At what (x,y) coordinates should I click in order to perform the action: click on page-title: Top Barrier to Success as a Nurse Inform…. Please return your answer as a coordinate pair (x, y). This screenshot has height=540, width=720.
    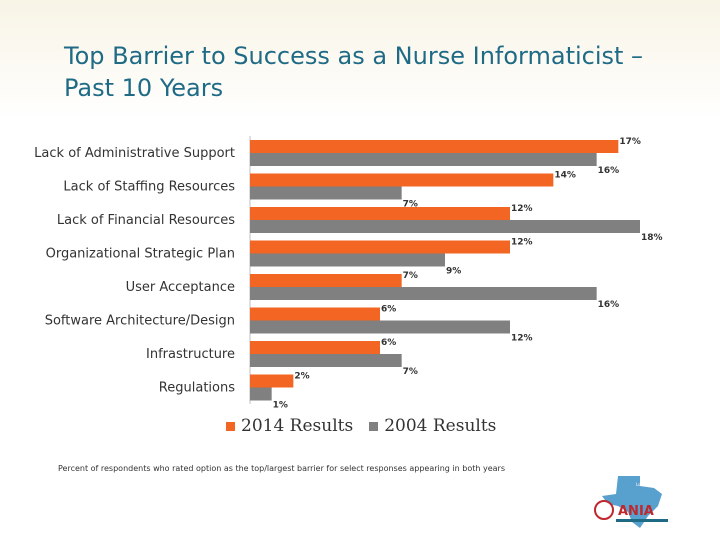
    Looking at the image, I should click on (389, 72).